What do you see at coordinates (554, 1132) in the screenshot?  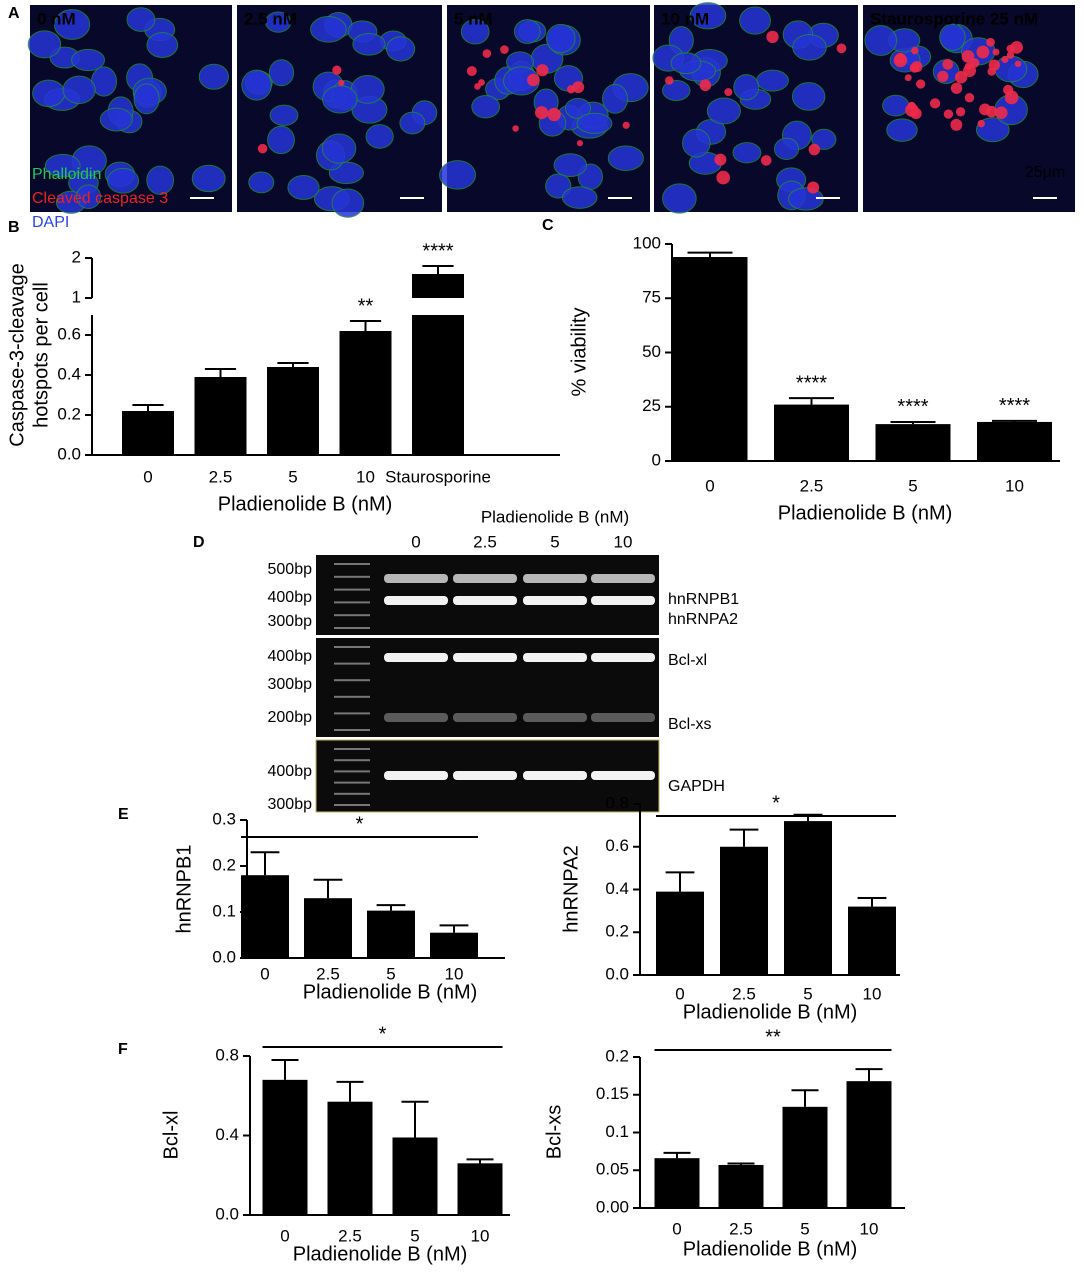 I see `y-axis-label: Bcl-xs` at bounding box center [554, 1132].